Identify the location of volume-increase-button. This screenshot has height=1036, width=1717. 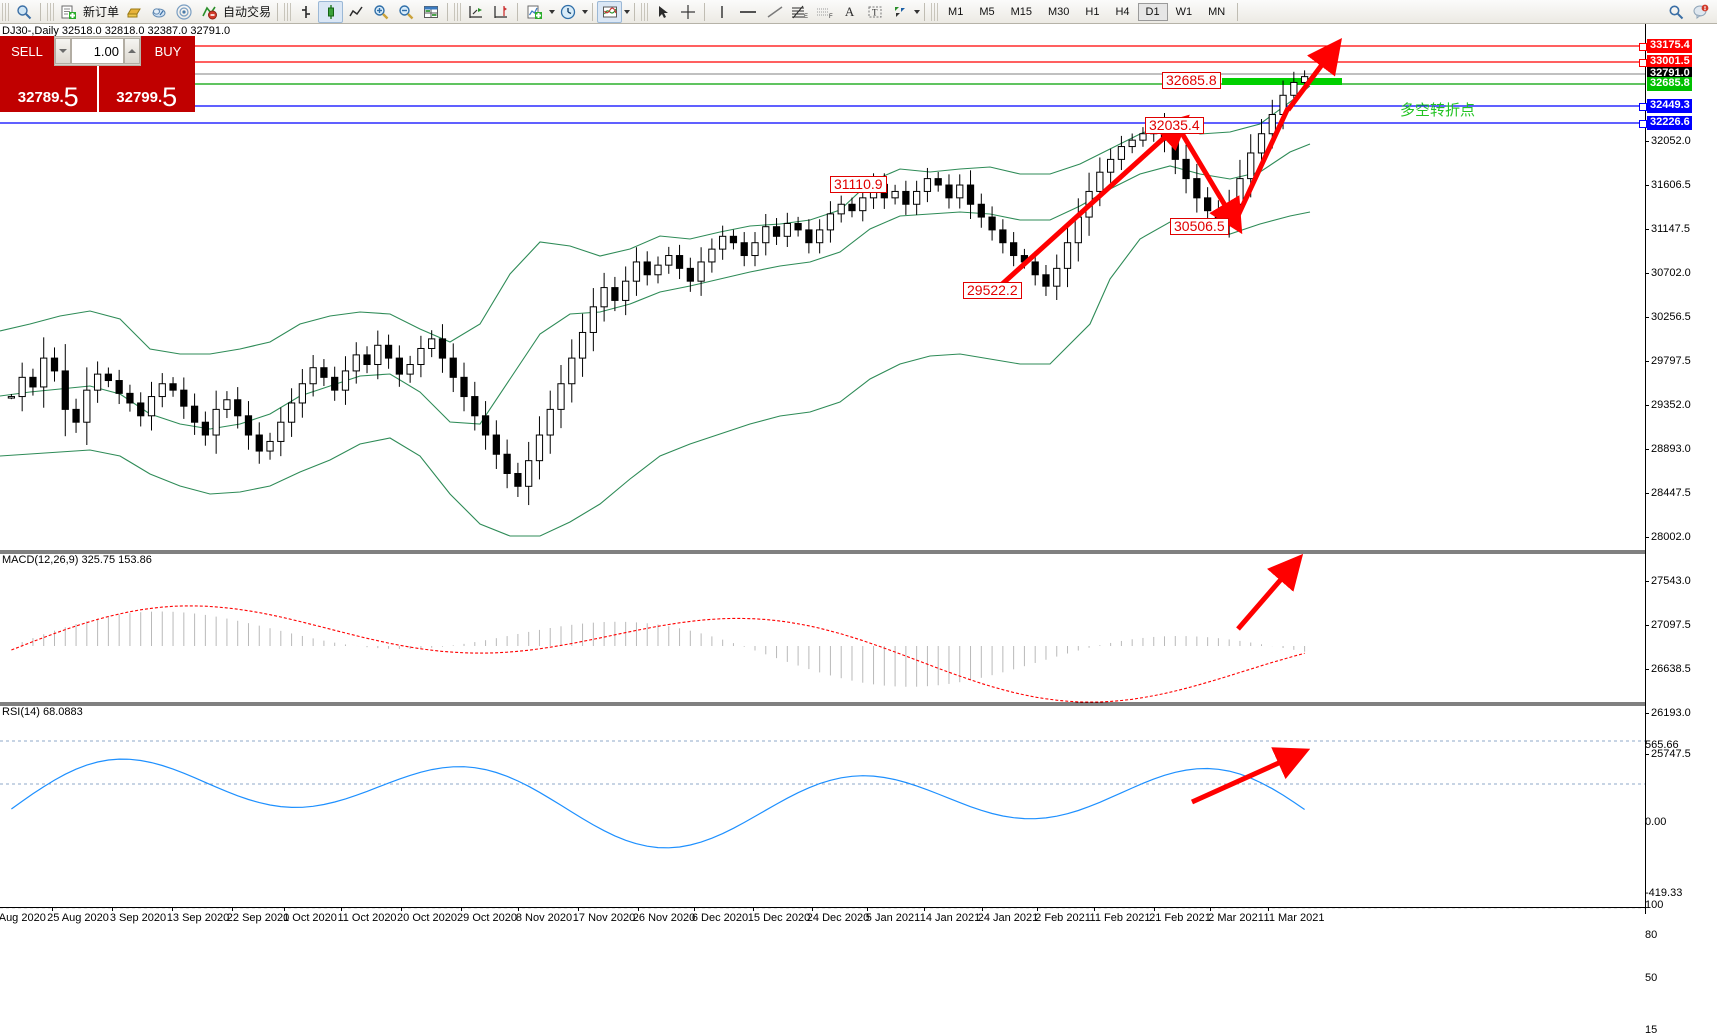
(132, 51).